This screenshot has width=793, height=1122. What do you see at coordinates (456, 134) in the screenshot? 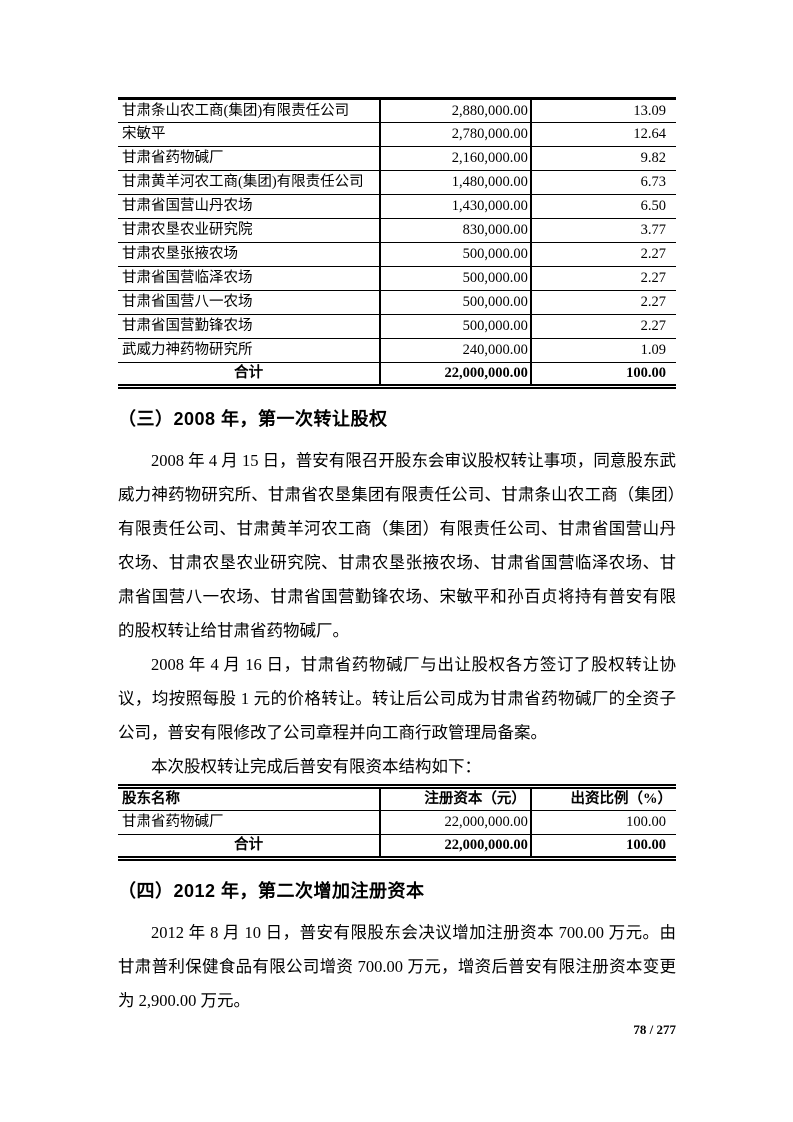
I see `cell-capital: 2,780,000.00` at bounding box center [456, 134].